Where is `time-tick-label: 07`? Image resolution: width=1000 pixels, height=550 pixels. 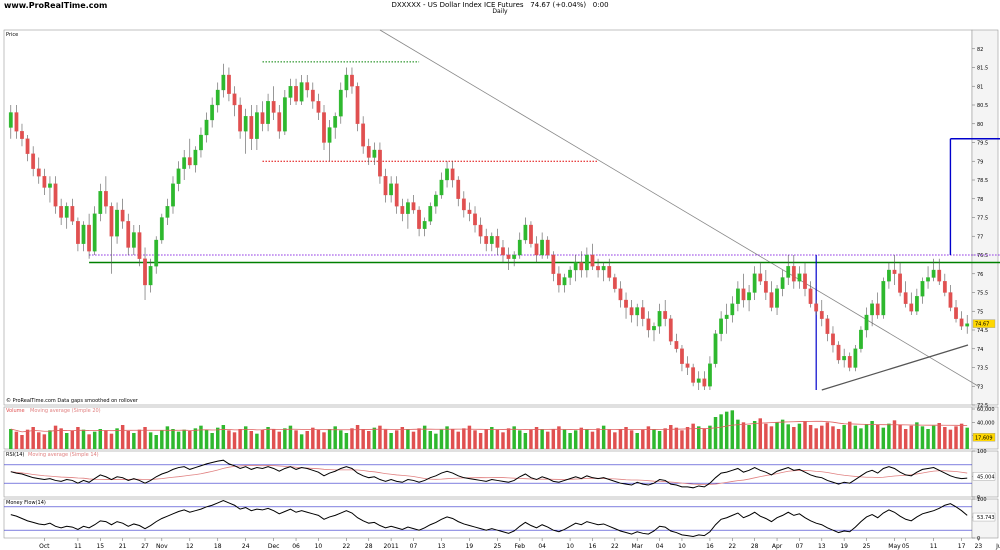 time-tick-label: 07 is located at coordinates (800, 546).